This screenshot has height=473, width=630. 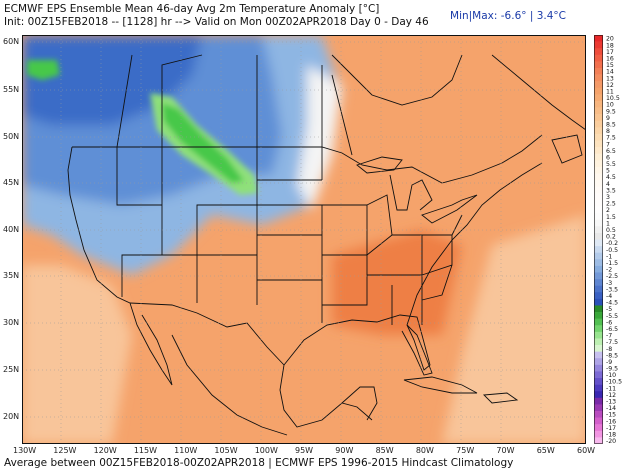 What do you see at coordinates (11, 136) in the screenshot?
I see `lat-label: 50N` at bounding box center [11, 136].